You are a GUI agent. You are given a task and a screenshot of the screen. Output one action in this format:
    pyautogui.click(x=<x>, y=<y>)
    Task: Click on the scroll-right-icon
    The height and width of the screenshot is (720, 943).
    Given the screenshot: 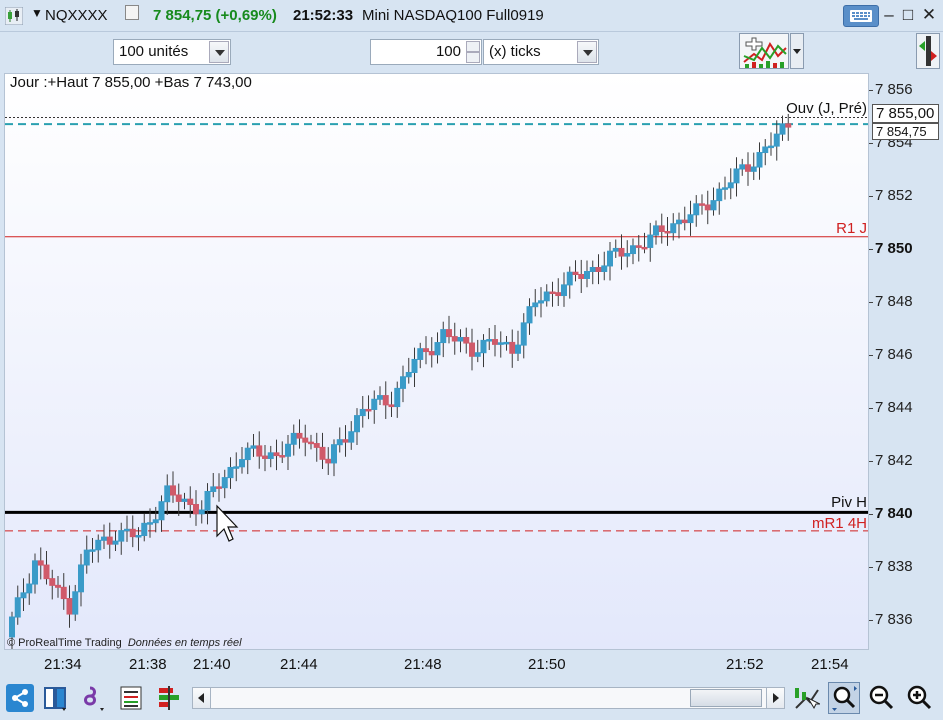 What is the action you would take?
    pyautogui.click(x=775, y=698)
    